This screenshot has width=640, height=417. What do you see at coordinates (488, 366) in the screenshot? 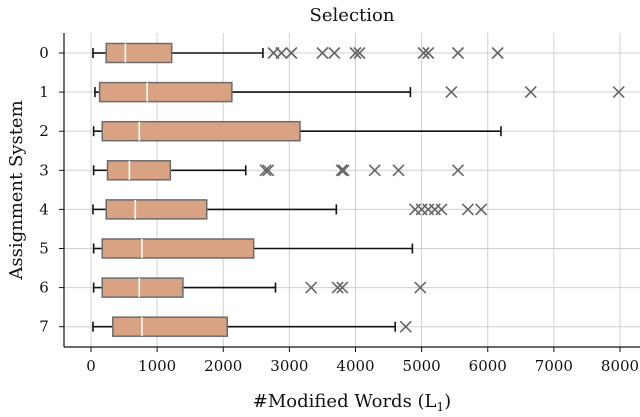
I see `x-tick-label: 6000` at bounding box center [488, 366].